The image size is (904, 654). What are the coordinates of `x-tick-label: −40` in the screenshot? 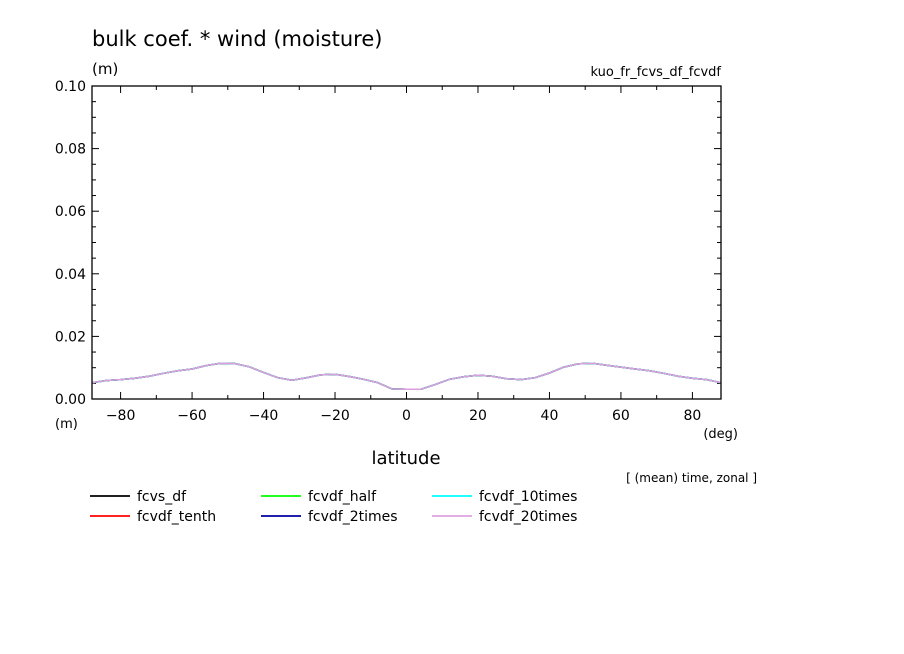 It's located at (264, 416).